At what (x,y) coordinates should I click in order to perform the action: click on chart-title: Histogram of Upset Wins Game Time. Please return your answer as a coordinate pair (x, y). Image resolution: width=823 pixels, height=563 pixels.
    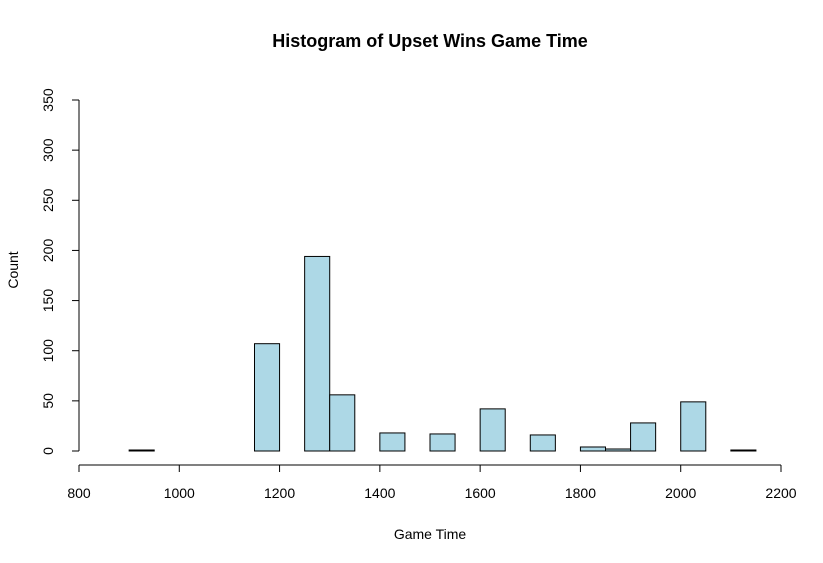
    Looking at the image, I should click on (430, 41).